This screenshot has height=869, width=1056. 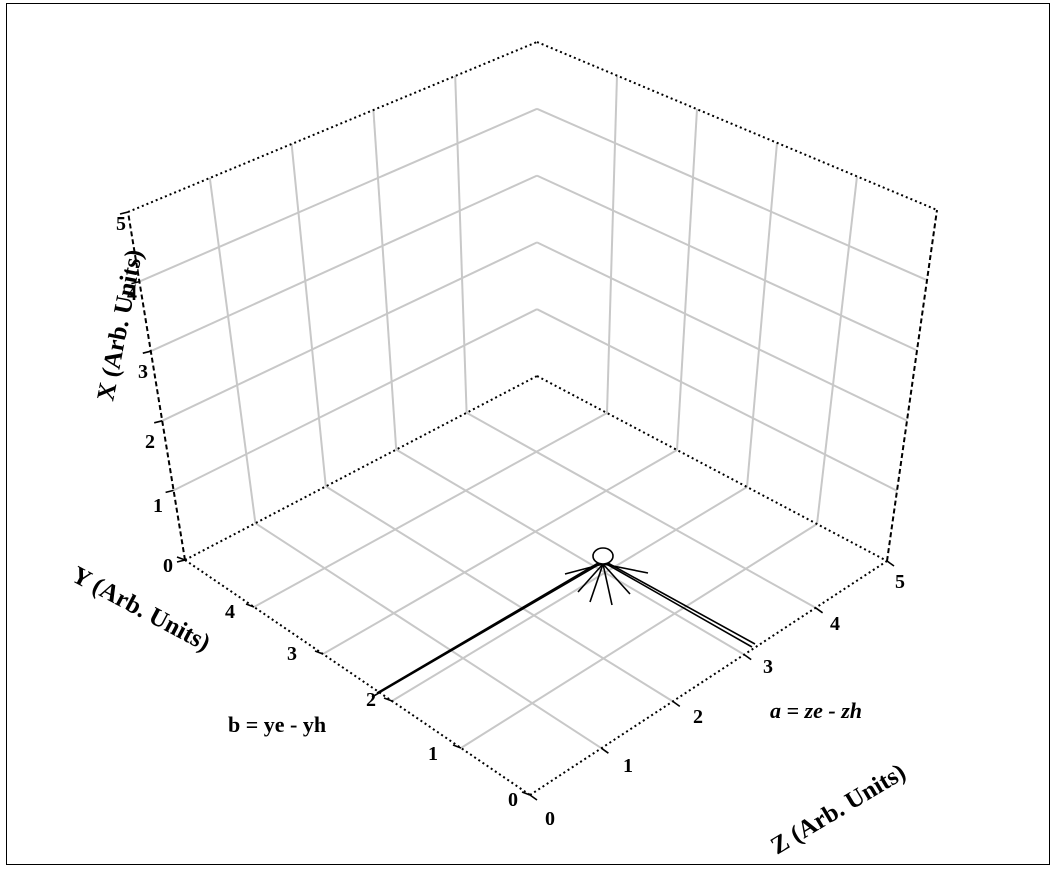 I want to click on b-annotation: b = ye - yh, so click(x=277, y=724).